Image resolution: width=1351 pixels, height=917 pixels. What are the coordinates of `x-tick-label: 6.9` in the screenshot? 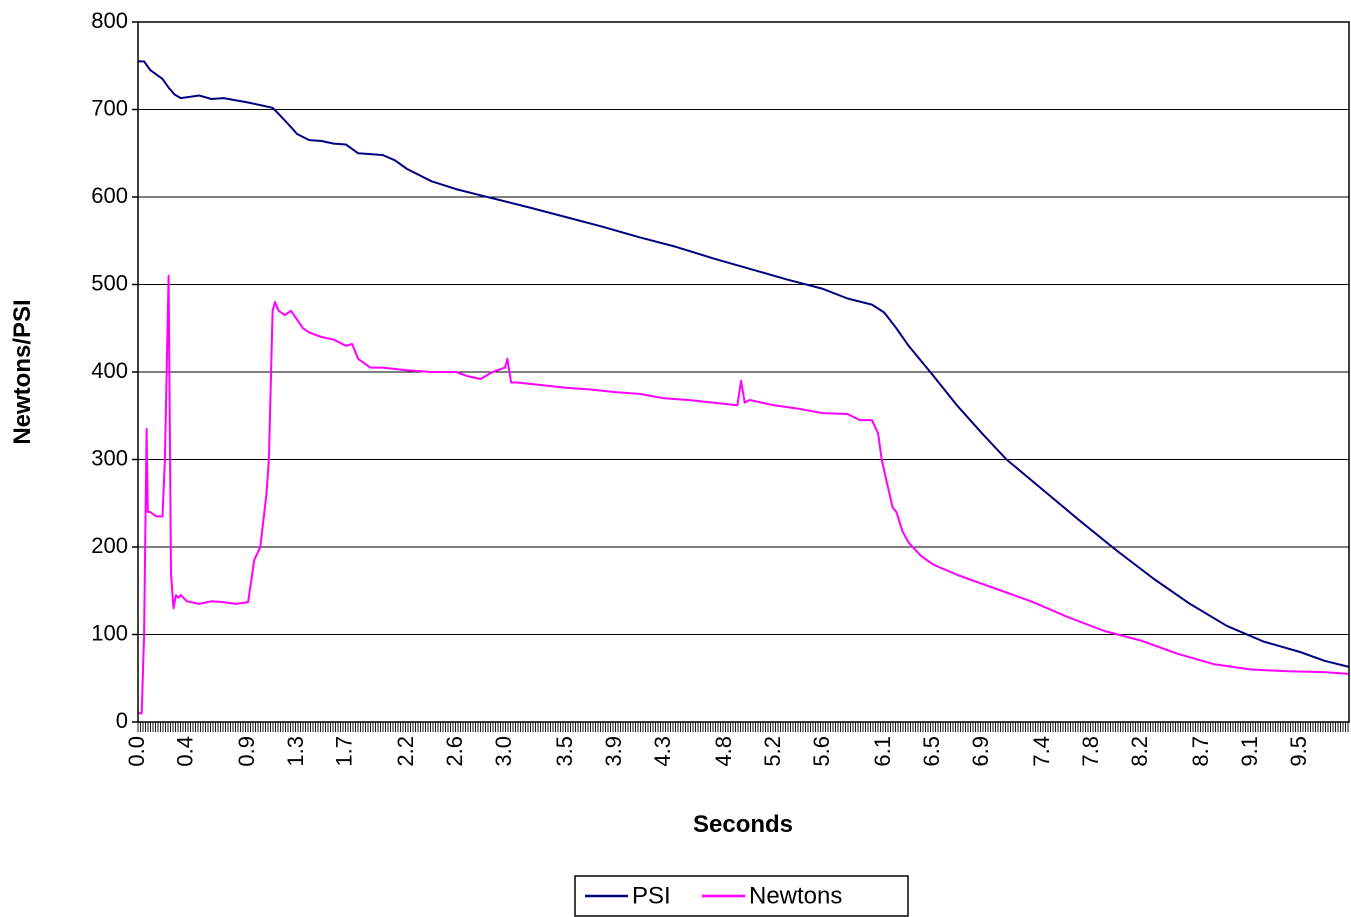 It's located at (980, 751).